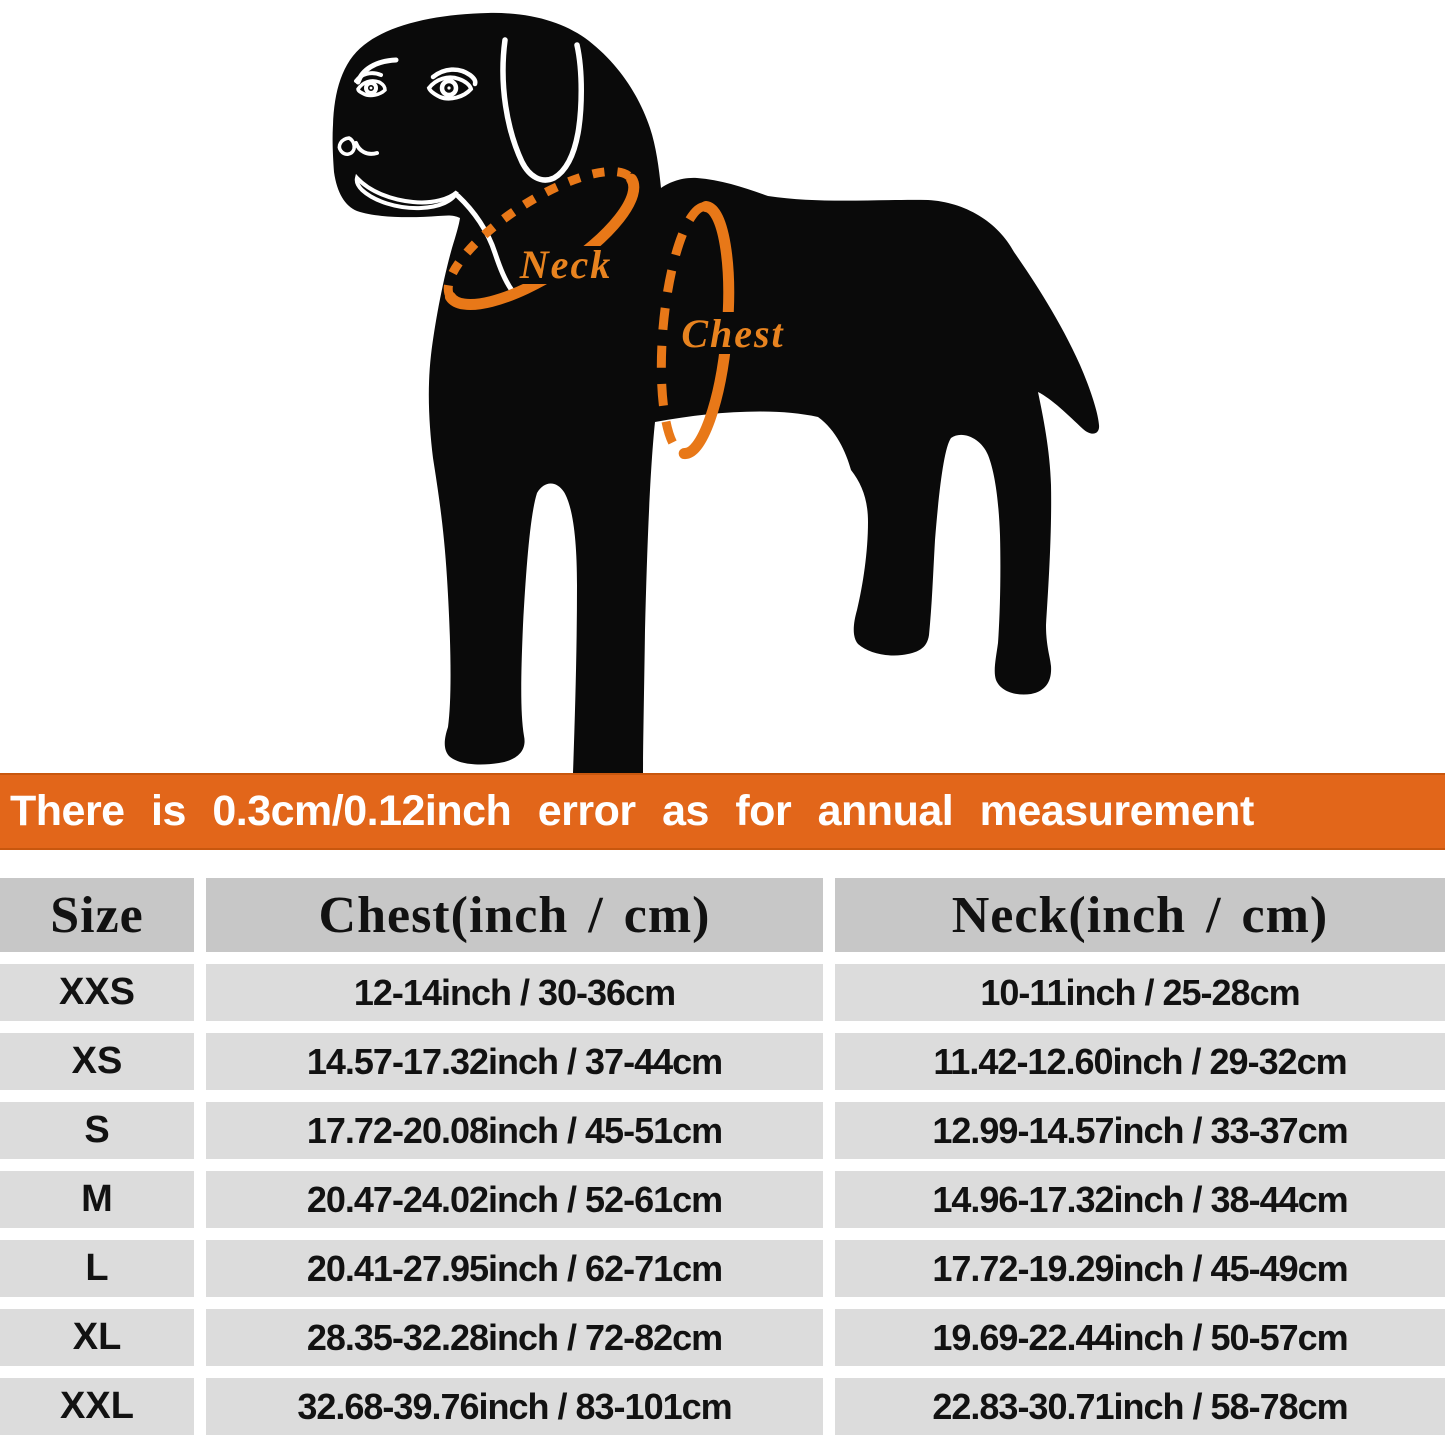  What do you see at coordinates (346, 146) in the screenshot?
I see `nostril` at bounding box center [346, 146].